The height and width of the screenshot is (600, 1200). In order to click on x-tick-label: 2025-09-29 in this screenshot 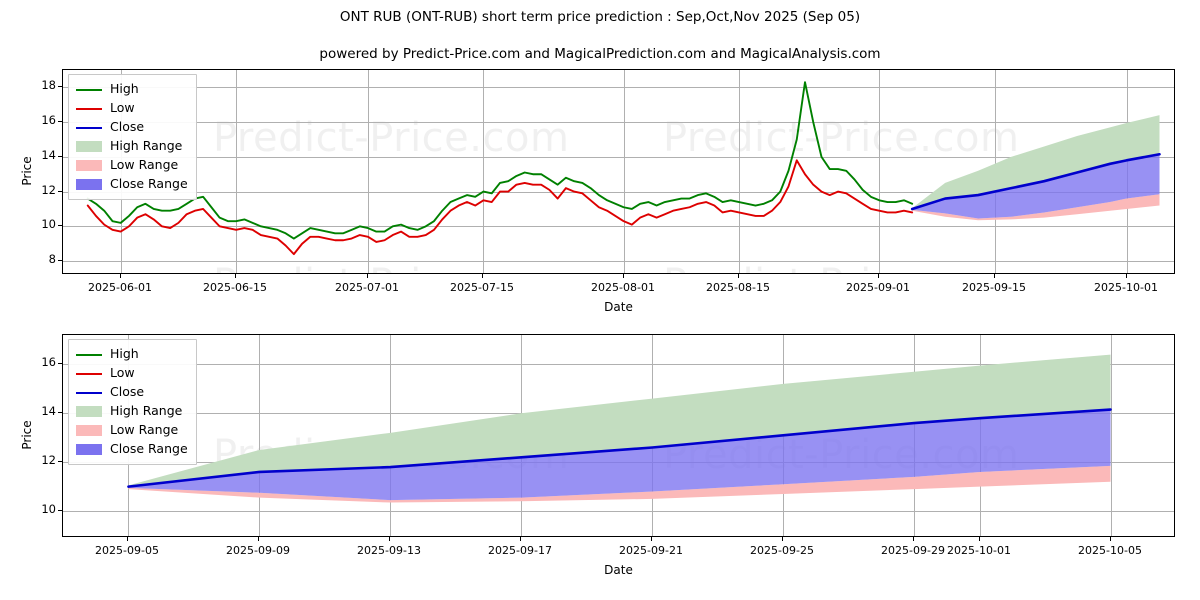, I will do `click(913, 550)`.